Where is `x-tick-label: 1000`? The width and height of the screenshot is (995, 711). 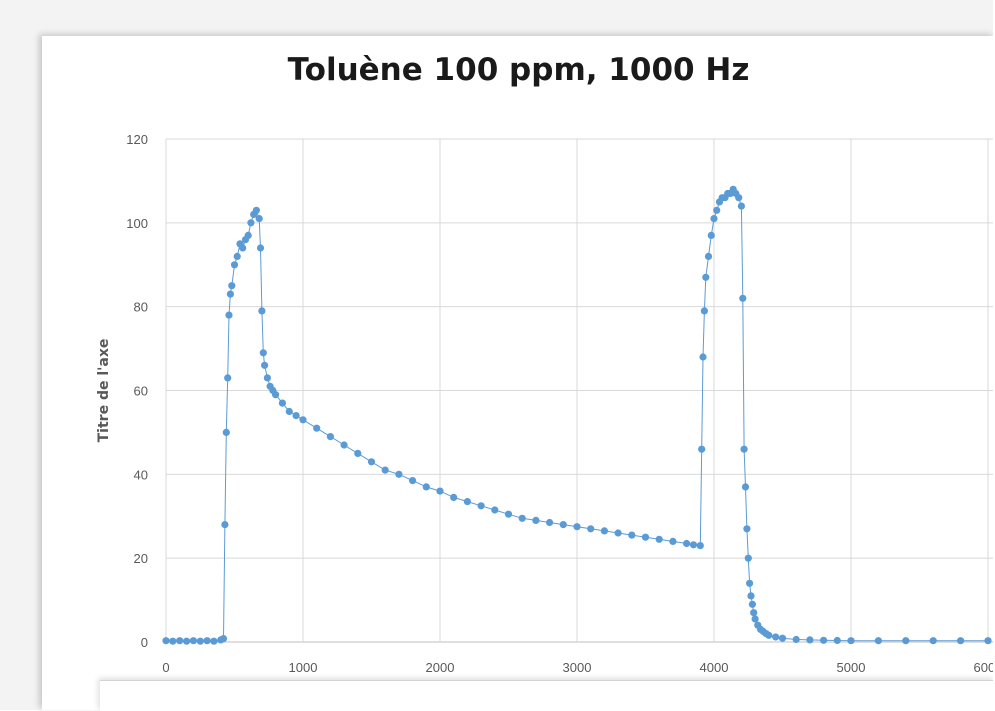
x-tick-label: 1000 is located at coordinates (303, 667).